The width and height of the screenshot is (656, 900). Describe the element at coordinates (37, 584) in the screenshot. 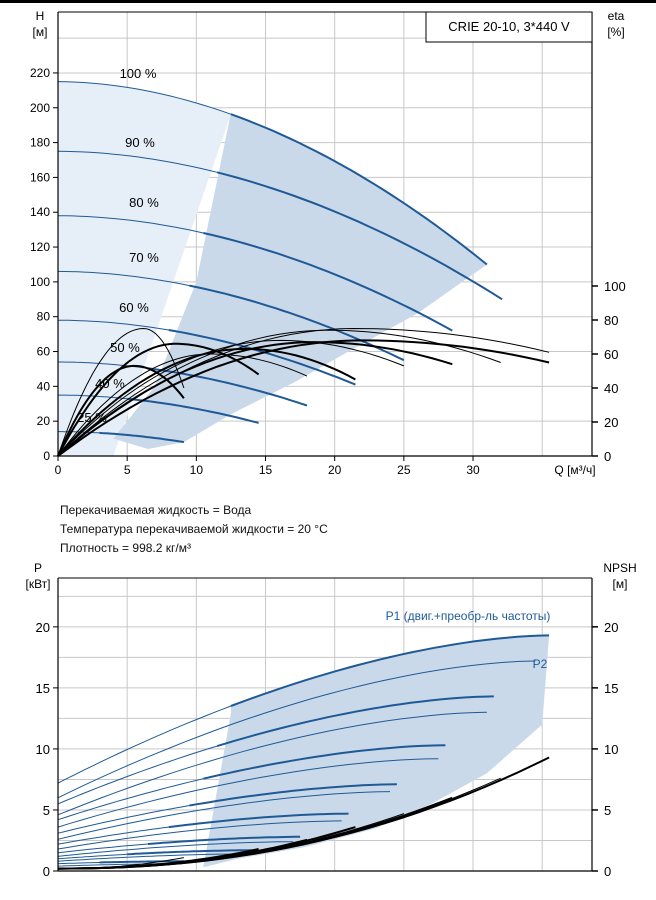

I see `y-left-unit: [кВт]` at that location.